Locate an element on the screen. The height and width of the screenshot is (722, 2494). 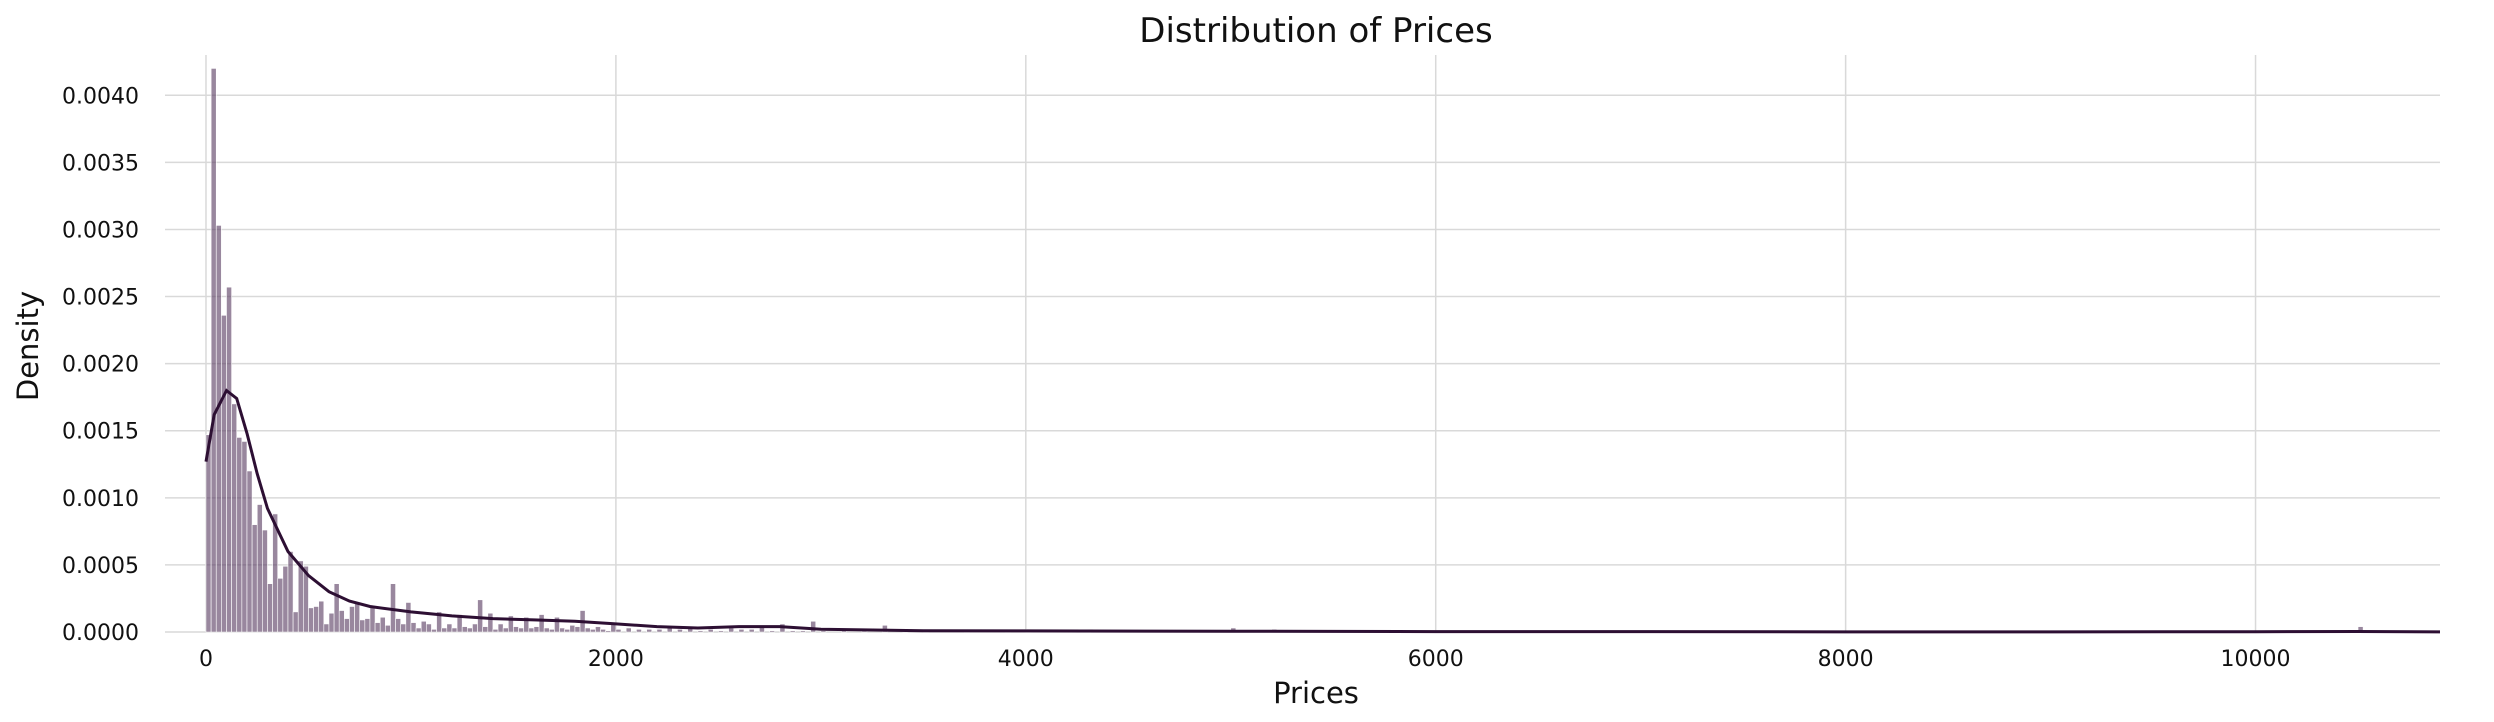
y-tick-label: 0.0035 is located at coordinates (100, 163).